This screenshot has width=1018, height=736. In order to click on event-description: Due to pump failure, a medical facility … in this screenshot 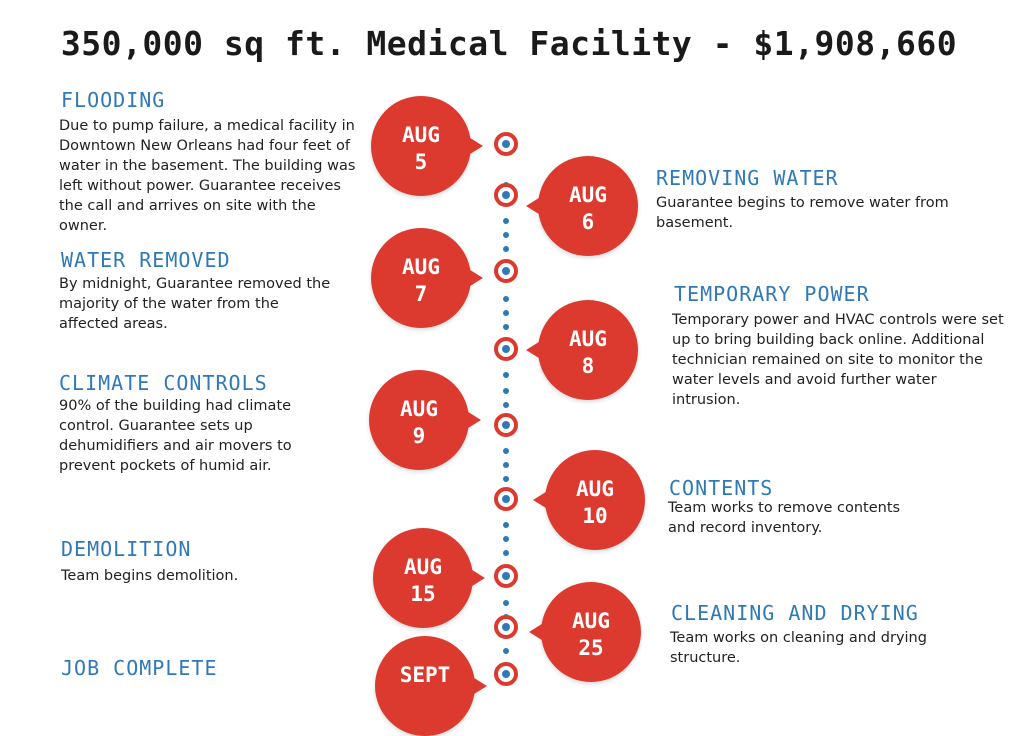, I will do `click(207, 176)`.